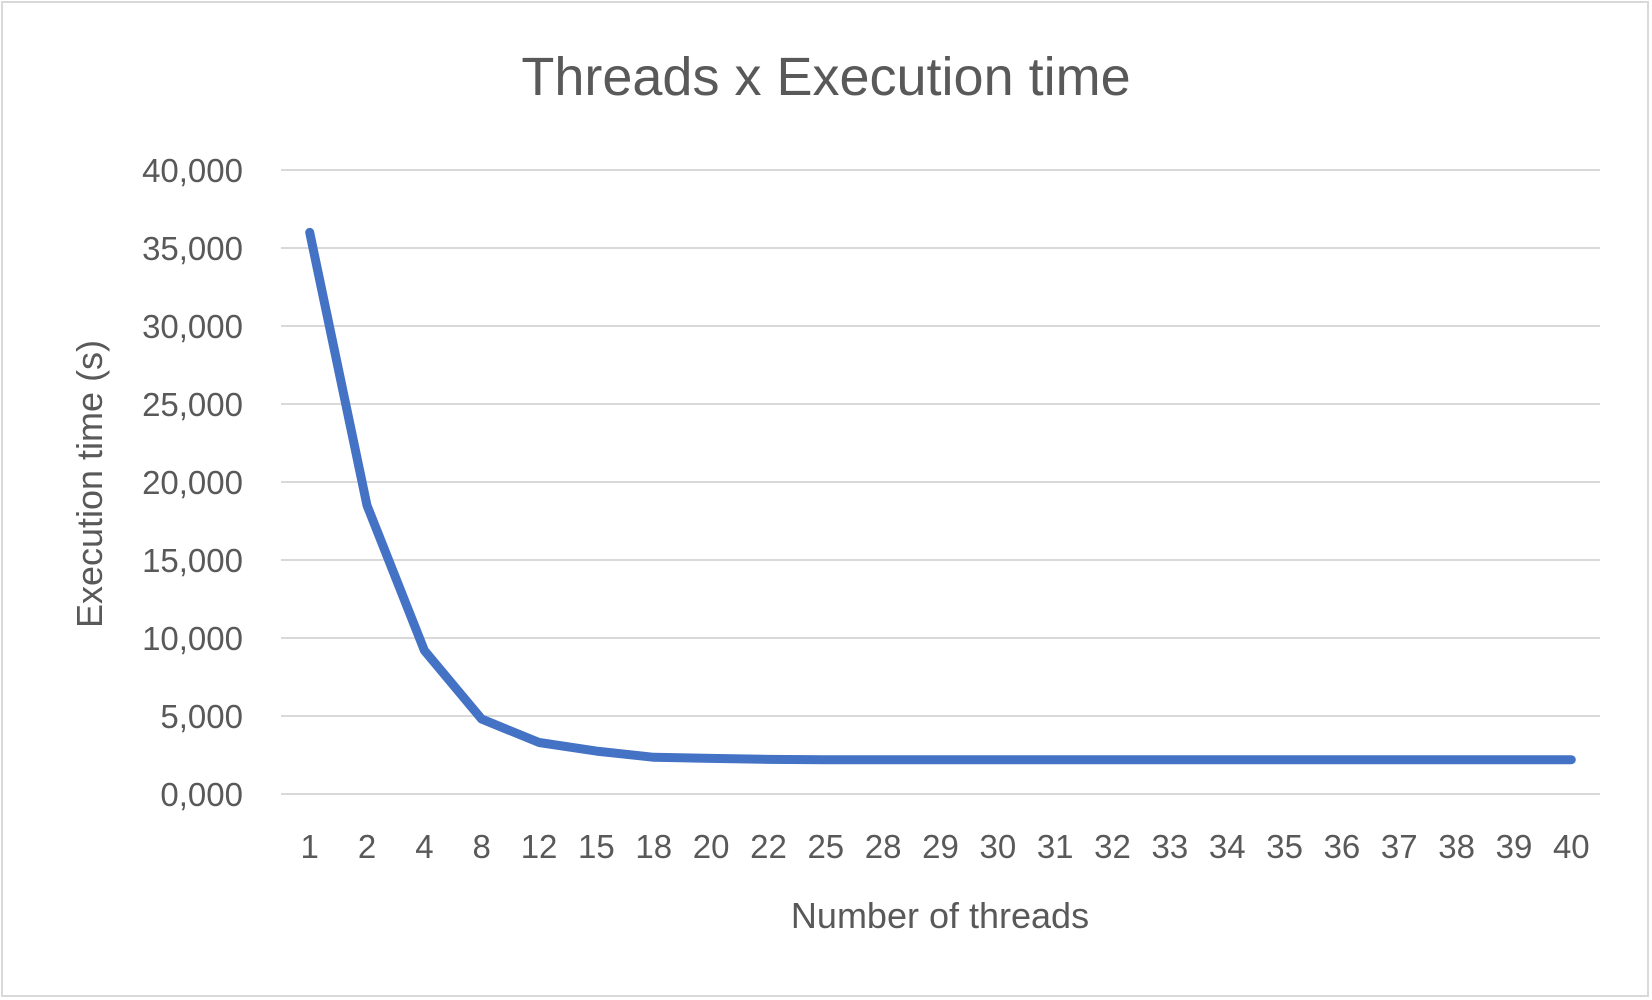 The height and width of the screenshot is (1000, 1652). I want to click on x-axis-title: Number of threads, so click(940, 915).